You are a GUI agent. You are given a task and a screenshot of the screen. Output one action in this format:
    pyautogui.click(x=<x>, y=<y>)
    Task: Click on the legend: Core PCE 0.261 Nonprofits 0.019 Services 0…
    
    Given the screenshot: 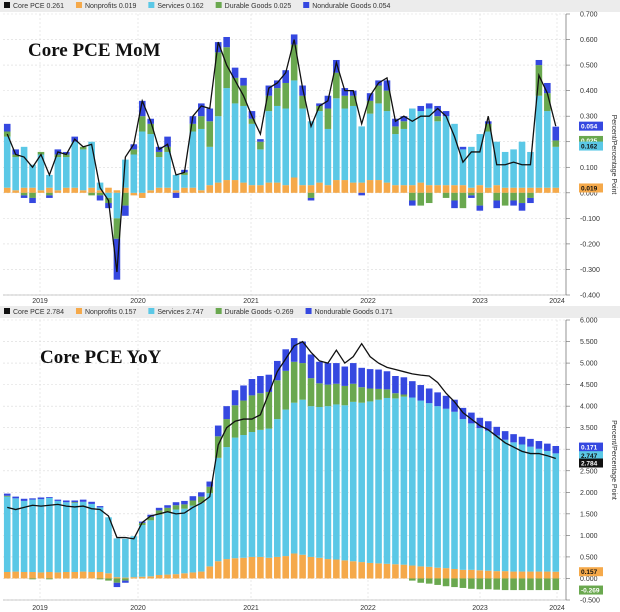 What is the action you would take?
    pyautogui.click(x=197, y=6)
    